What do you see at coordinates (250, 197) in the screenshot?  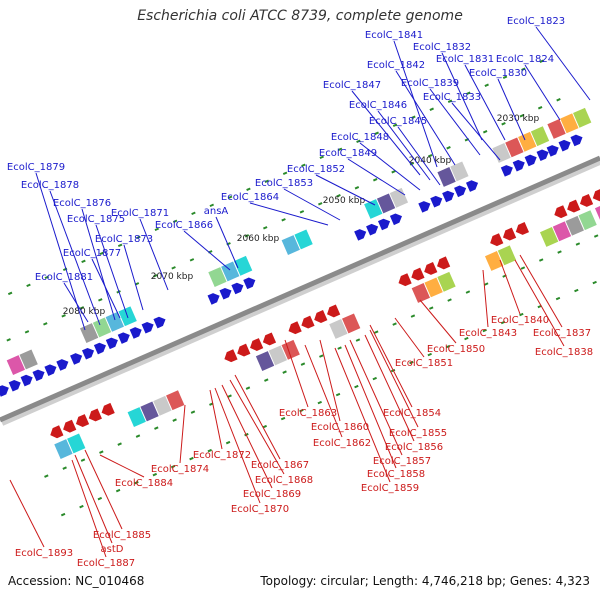 I see `gene-label: EcolC_1864` at bounding box center [250, 197].